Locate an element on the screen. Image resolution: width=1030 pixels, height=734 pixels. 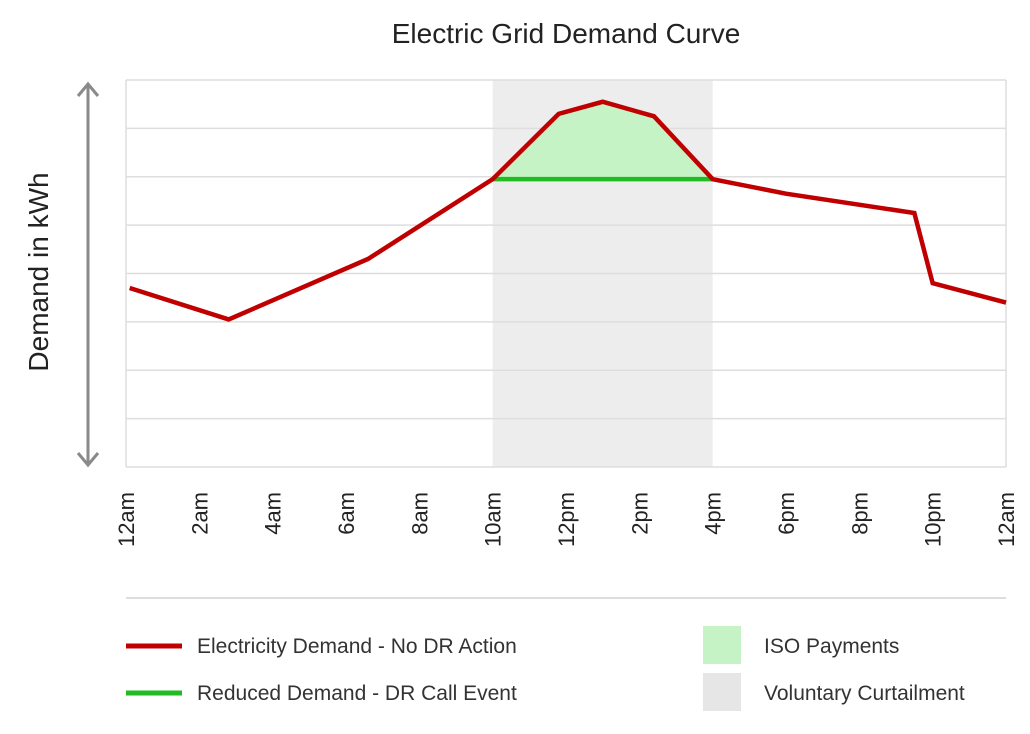
x-tick-label: 4pm is located at coordinates (713, 513).